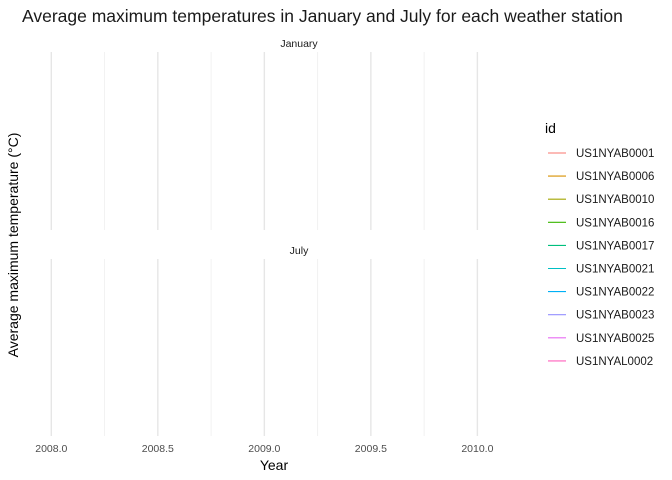 The height and width of the screenshot is (480, 672). I want to click on legend-label: US1NYAB0016, so click(615, 223).